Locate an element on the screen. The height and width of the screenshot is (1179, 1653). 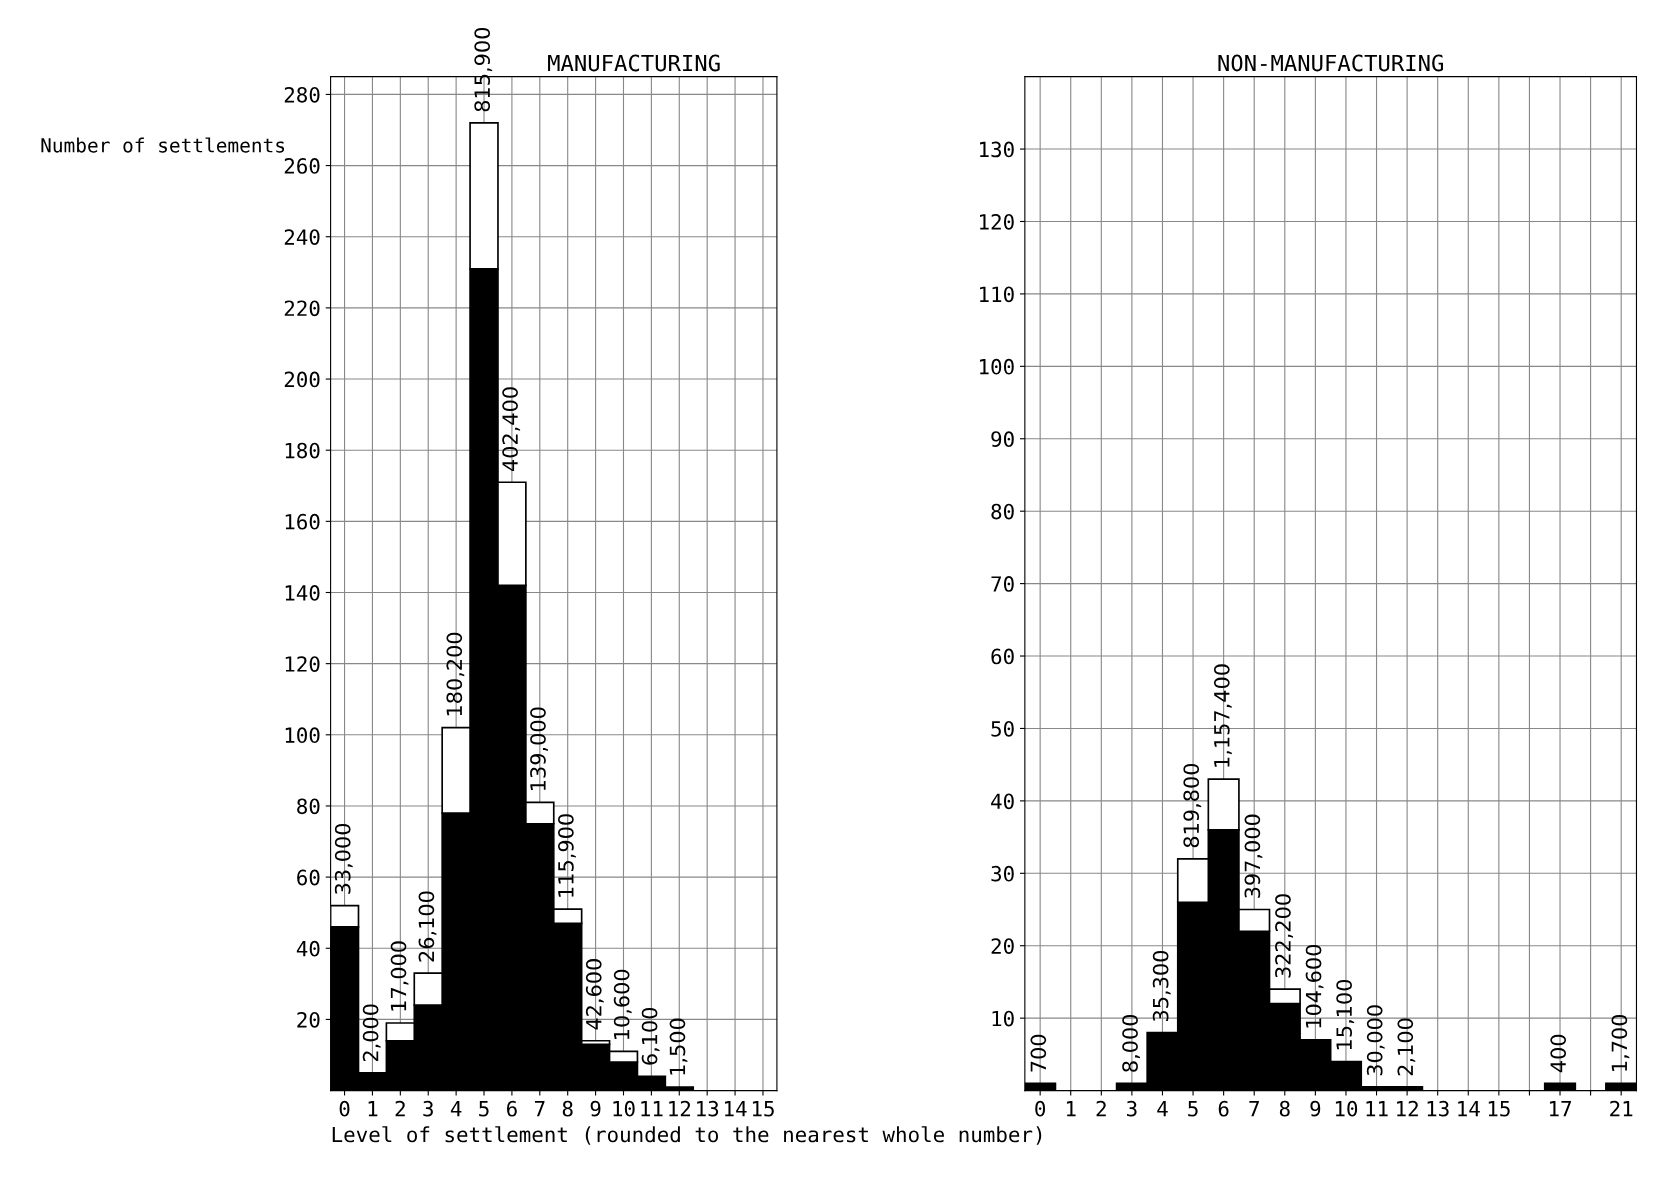
y-tick-label: 280 is located at coordinates (302, 94).